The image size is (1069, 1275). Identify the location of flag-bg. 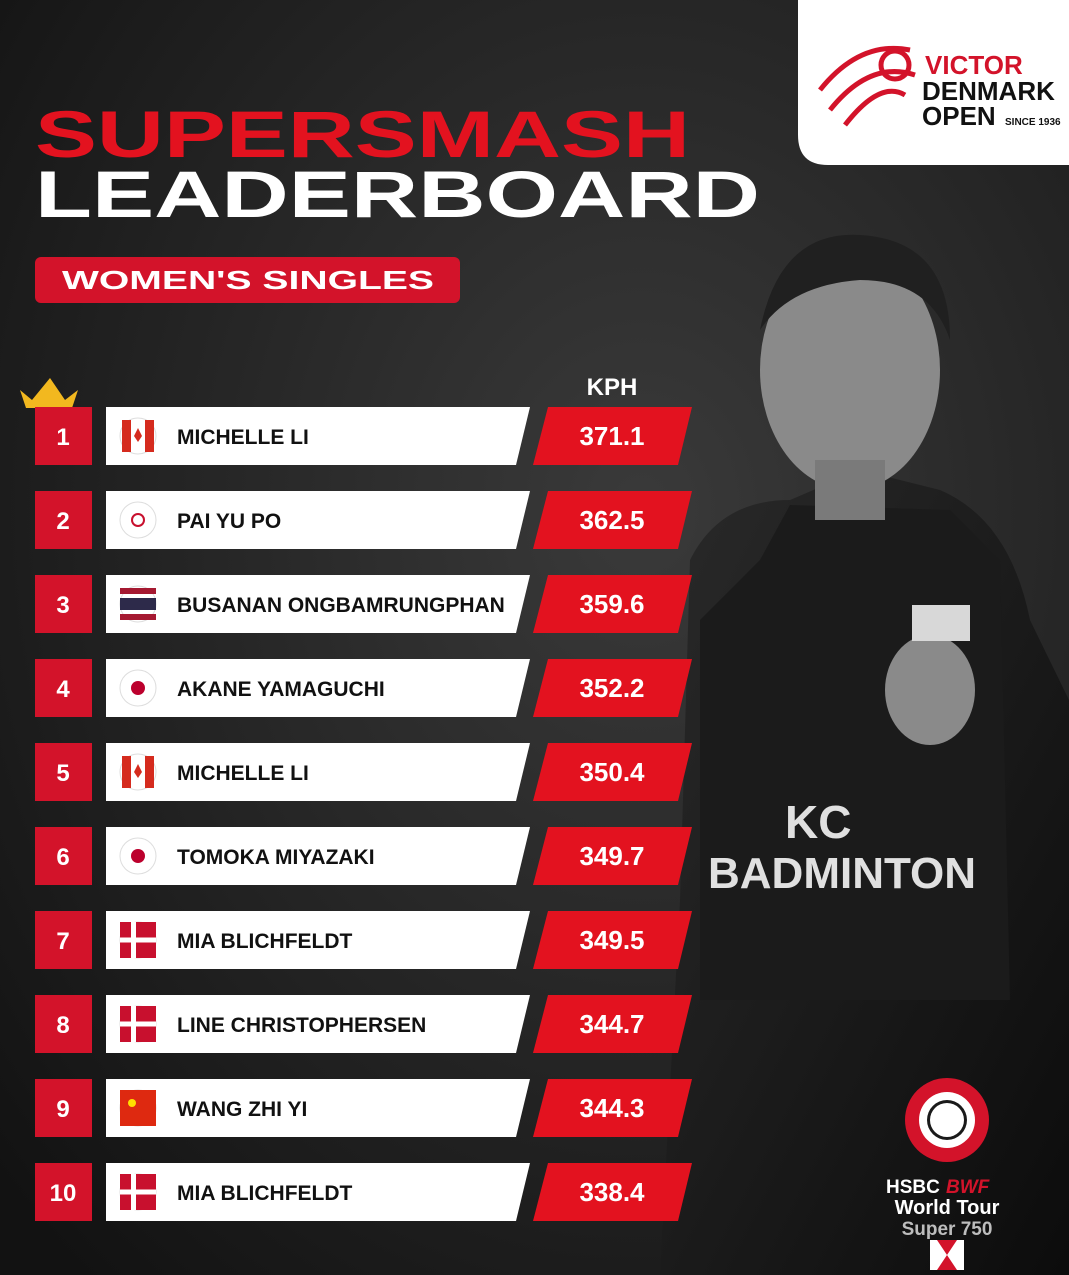
(138, 520).